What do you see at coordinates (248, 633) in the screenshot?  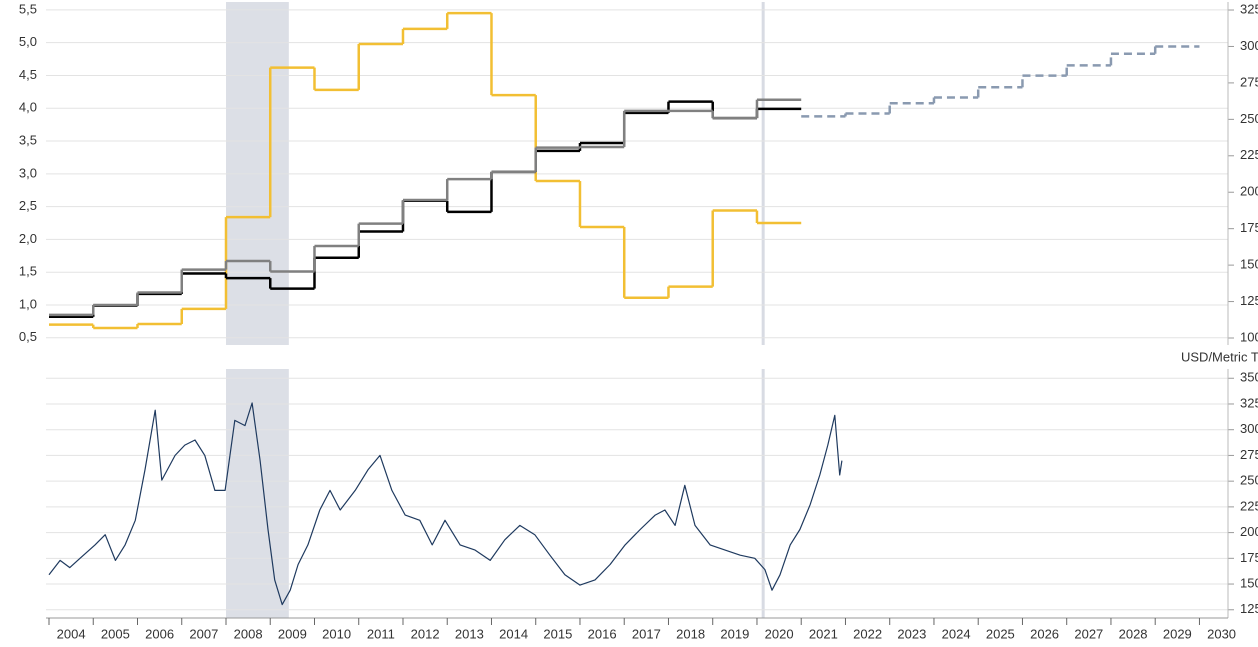 I see `x-tick-label: 2008` at bounding box center [248, 633].